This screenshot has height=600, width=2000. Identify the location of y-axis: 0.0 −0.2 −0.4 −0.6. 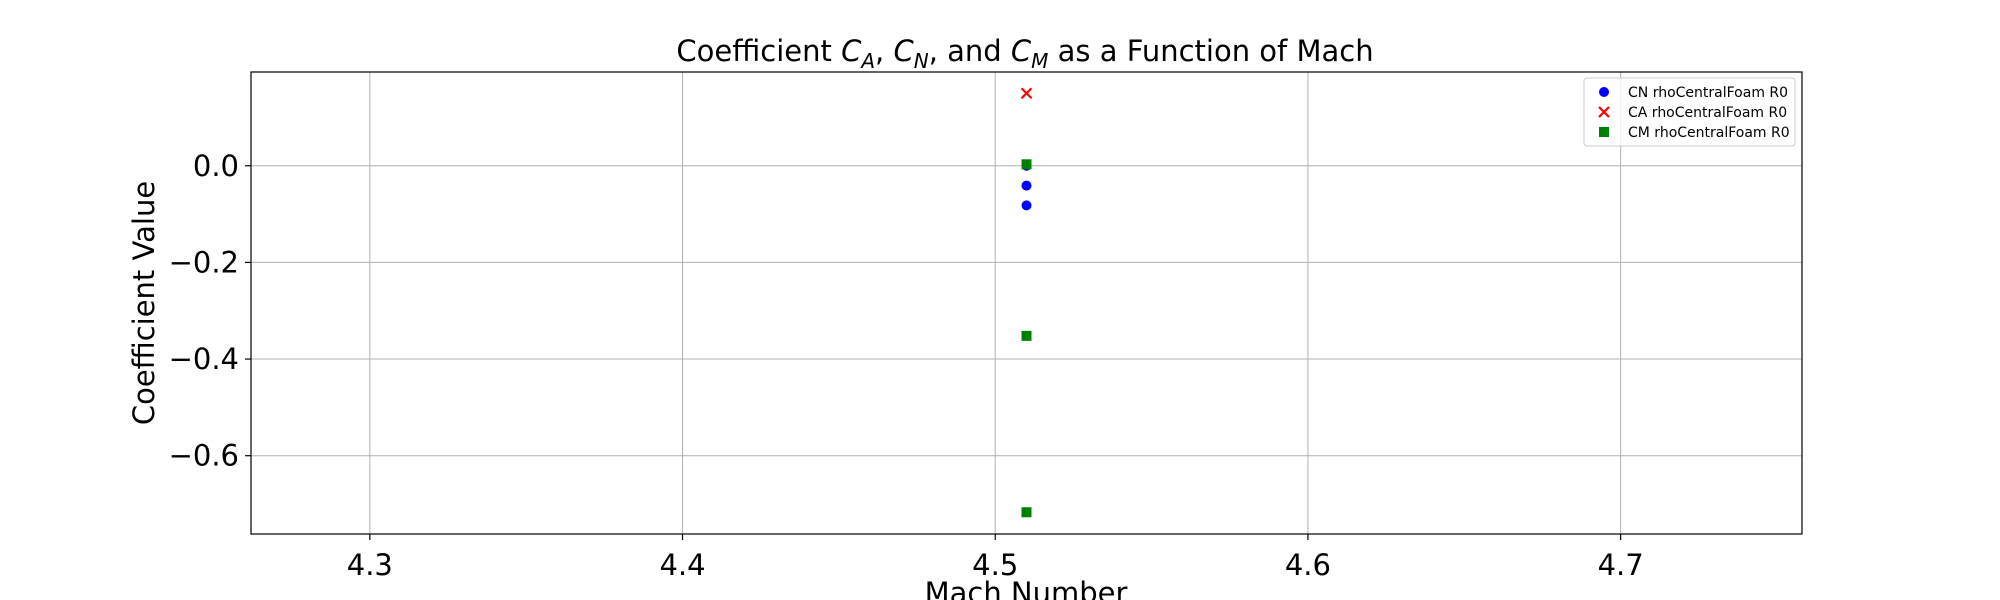
(210, 311).